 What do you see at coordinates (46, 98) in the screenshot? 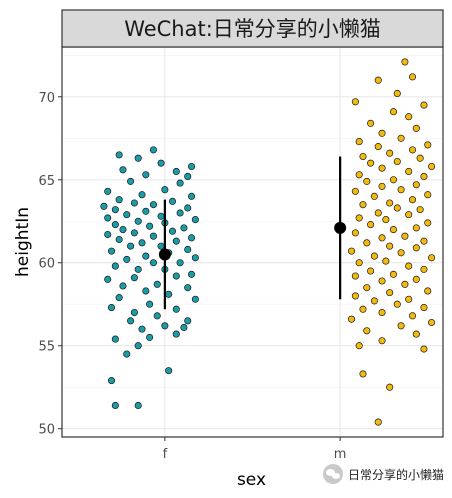
I see `y-tick-label: 70` at bounding box center [46, 98].